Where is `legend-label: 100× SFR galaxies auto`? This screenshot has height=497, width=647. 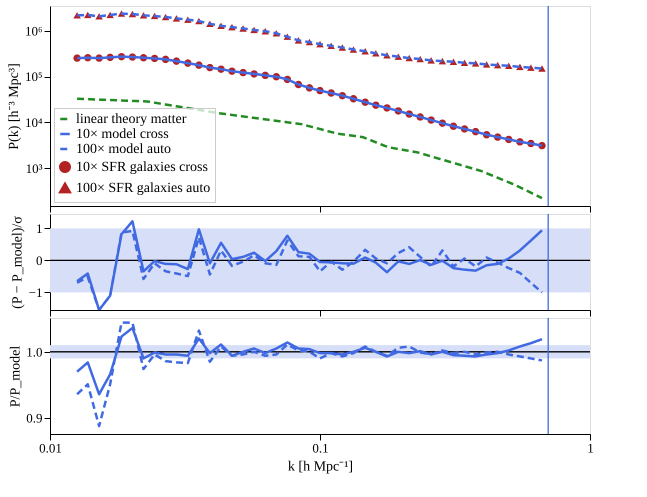 legend-label: 100× SFR galaxies auto is located at coordinates (143, 188).